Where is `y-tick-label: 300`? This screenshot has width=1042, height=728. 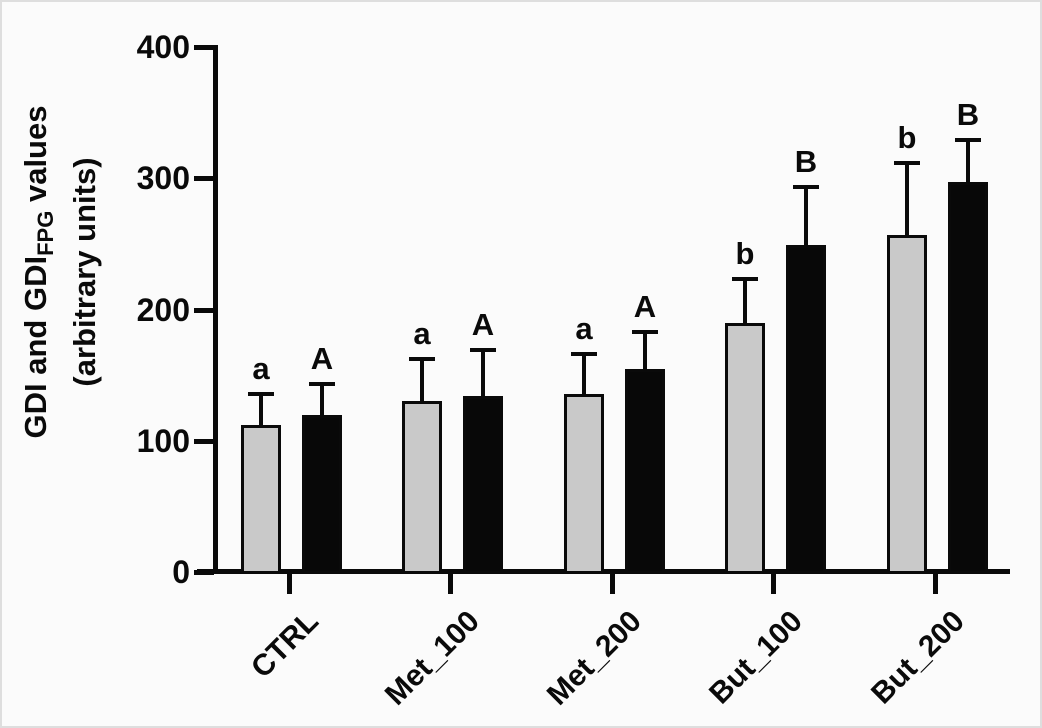
y-tick-label: 300 is located at coordinates (163, 178).